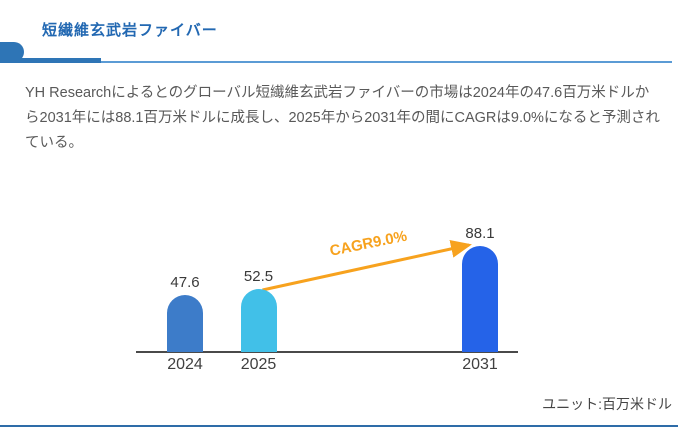  Describe the element at coordinates (327, 352) in the screenshot. I see `x-axis-line` at that location.